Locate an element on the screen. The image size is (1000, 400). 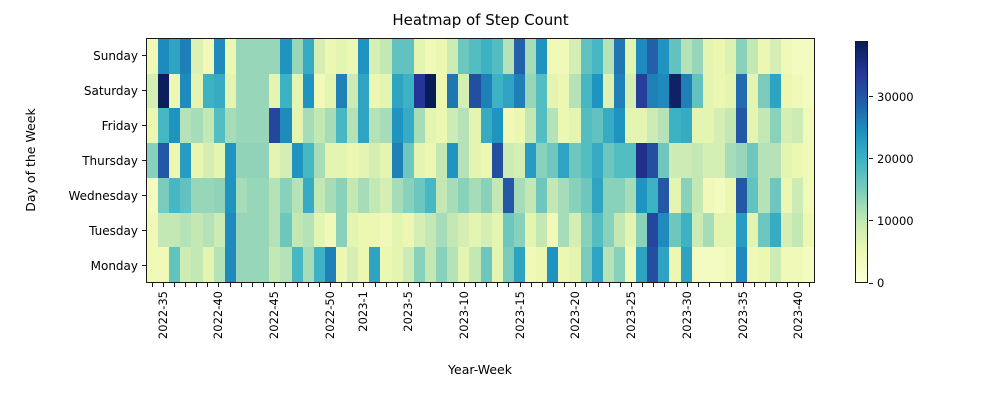
x-axis-label: Year-Week is located at coordinates (480, 369).